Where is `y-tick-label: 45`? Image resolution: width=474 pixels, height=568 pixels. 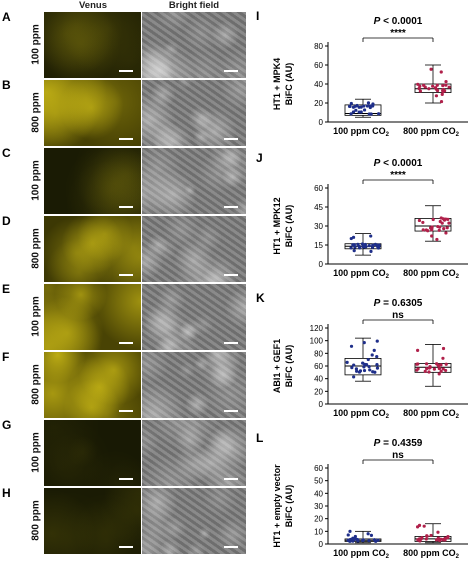 y-tick-label: 45 is located at coordinates (318, 207).